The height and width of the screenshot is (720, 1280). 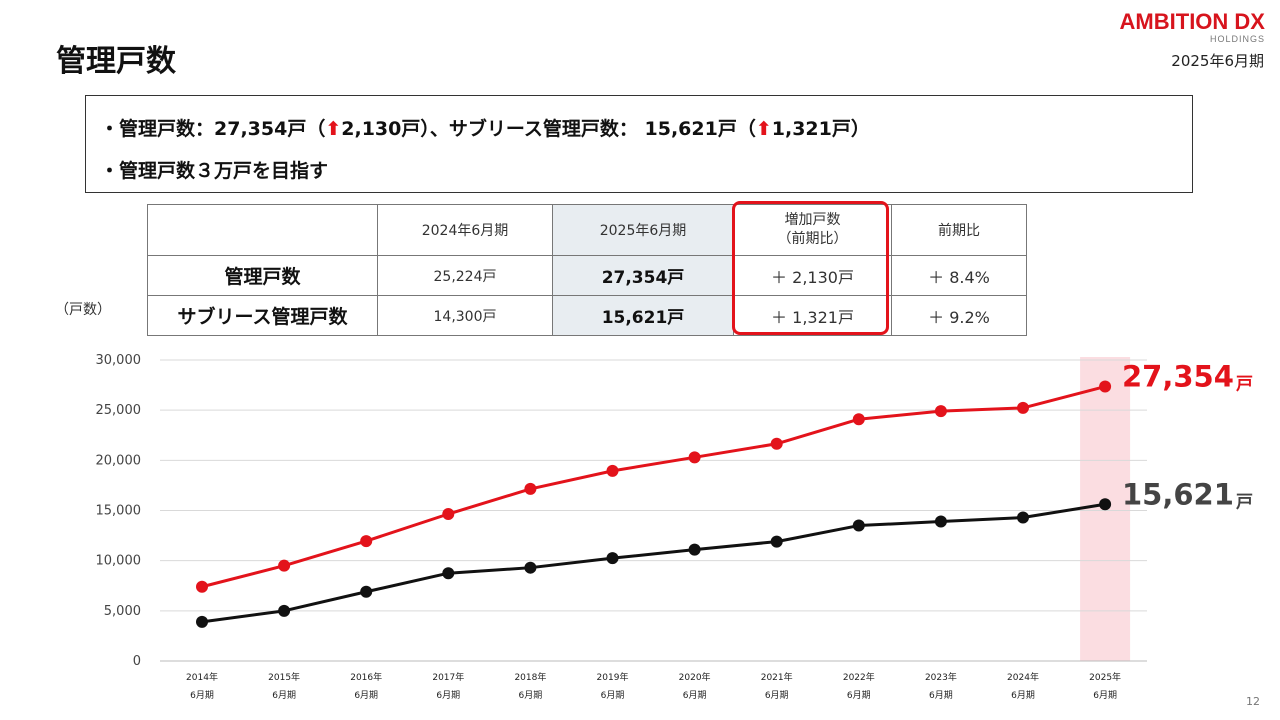 What do you see at coordinates (643, 315) in the screenshot?
I see `row-curr-value: 15,621戸` at bounding box center [643, 315].